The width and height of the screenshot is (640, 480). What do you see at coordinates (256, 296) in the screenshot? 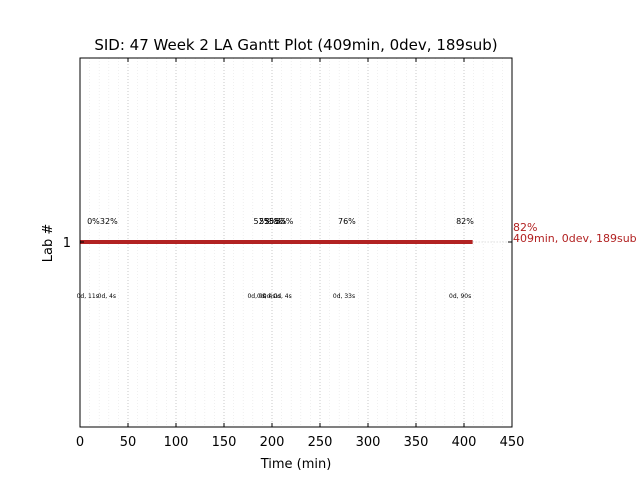
I see `submission-label: 0d, 0s` at bounding box center [256, 296].